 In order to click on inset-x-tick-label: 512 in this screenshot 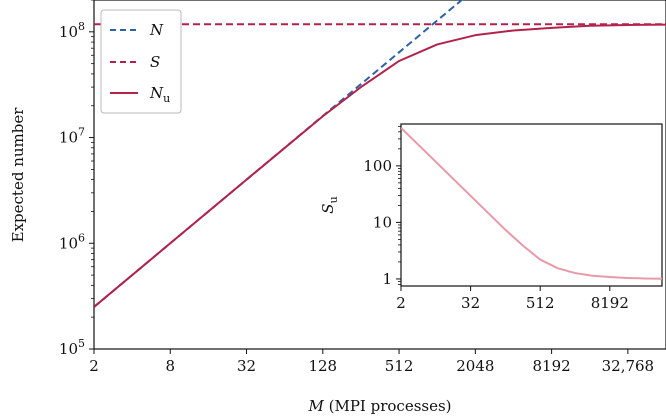, I will do `click(540, 303)`.